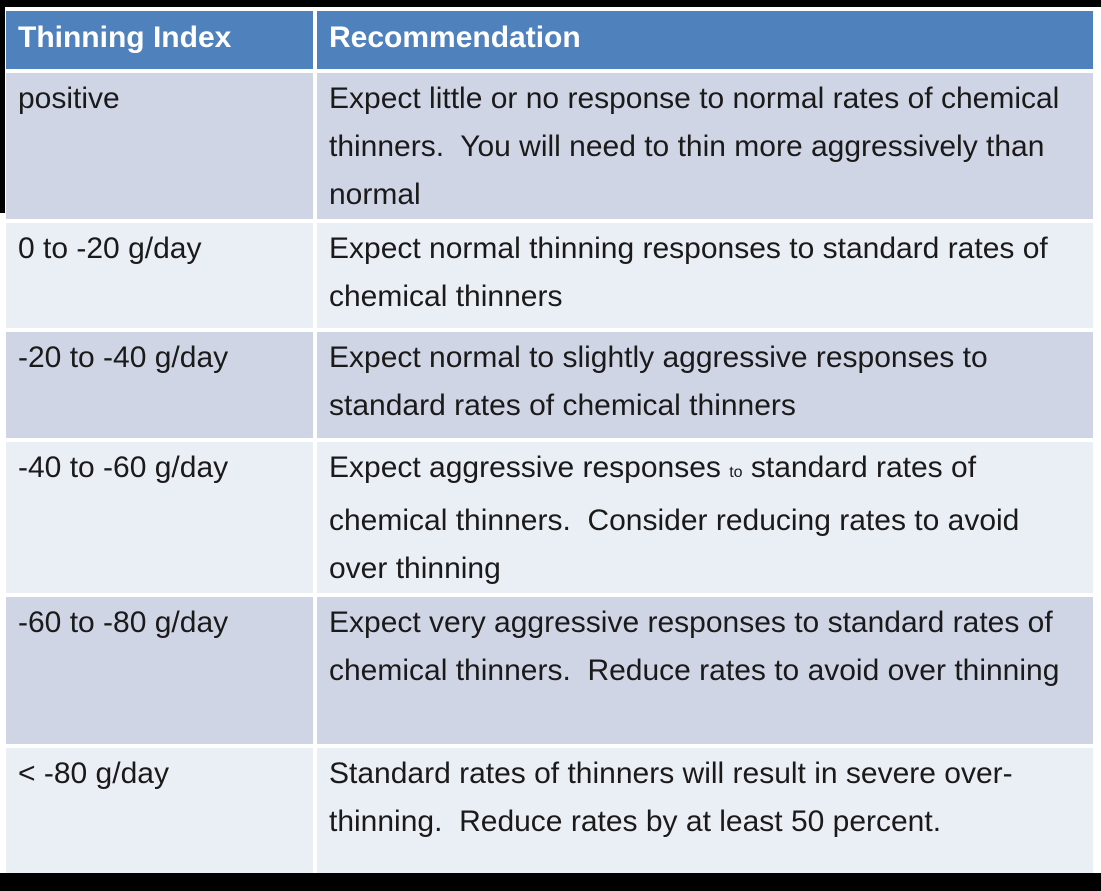 The image size is (1101, 891). What do you see at coordinates (705, 40) in the screenshot?
I see `header-recommendation: Recommendation` at bounding box center [705, 40].